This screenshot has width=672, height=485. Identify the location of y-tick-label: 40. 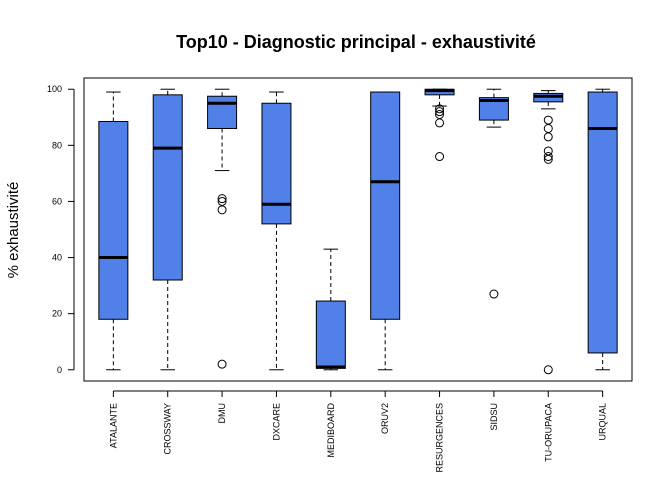
(57, 258).